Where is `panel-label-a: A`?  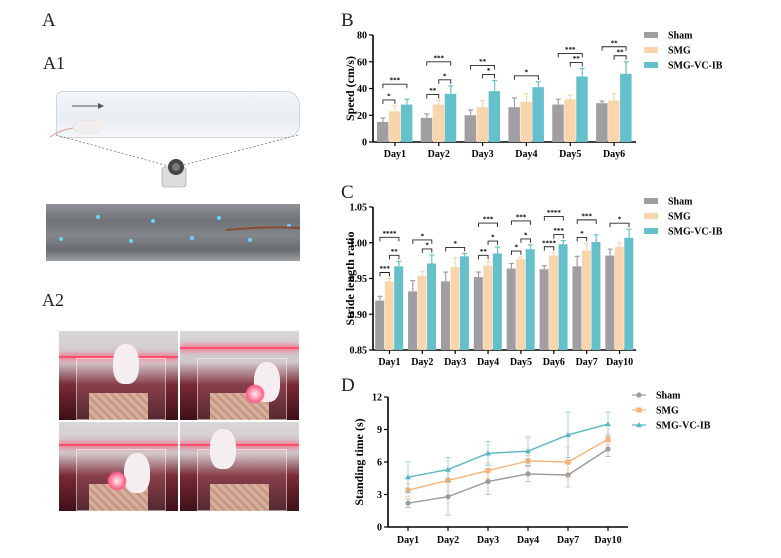
panel-label-a: A is located at coordinates (49, 20).